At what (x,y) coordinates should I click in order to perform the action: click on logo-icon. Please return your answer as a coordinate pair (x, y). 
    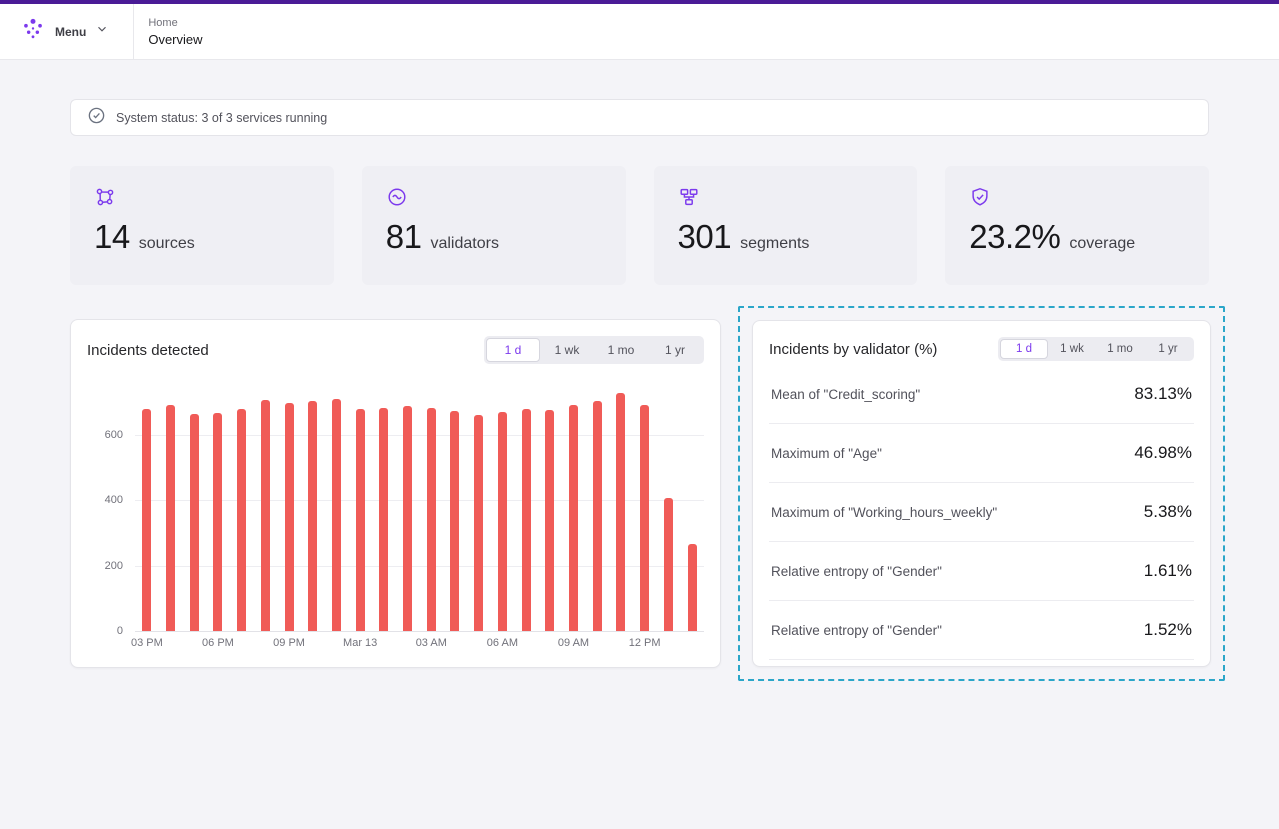
    Looking at the image, I should click on (33, 31).